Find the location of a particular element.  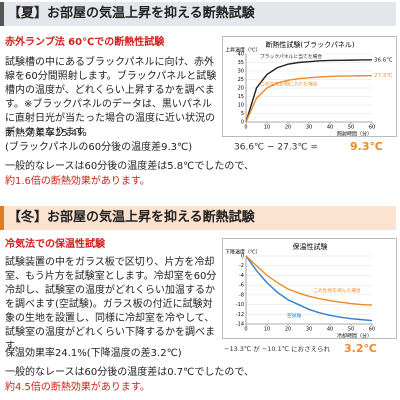

highlight: 約4.5倍の断熱効果があります。 is located at coordinates (77, 387).